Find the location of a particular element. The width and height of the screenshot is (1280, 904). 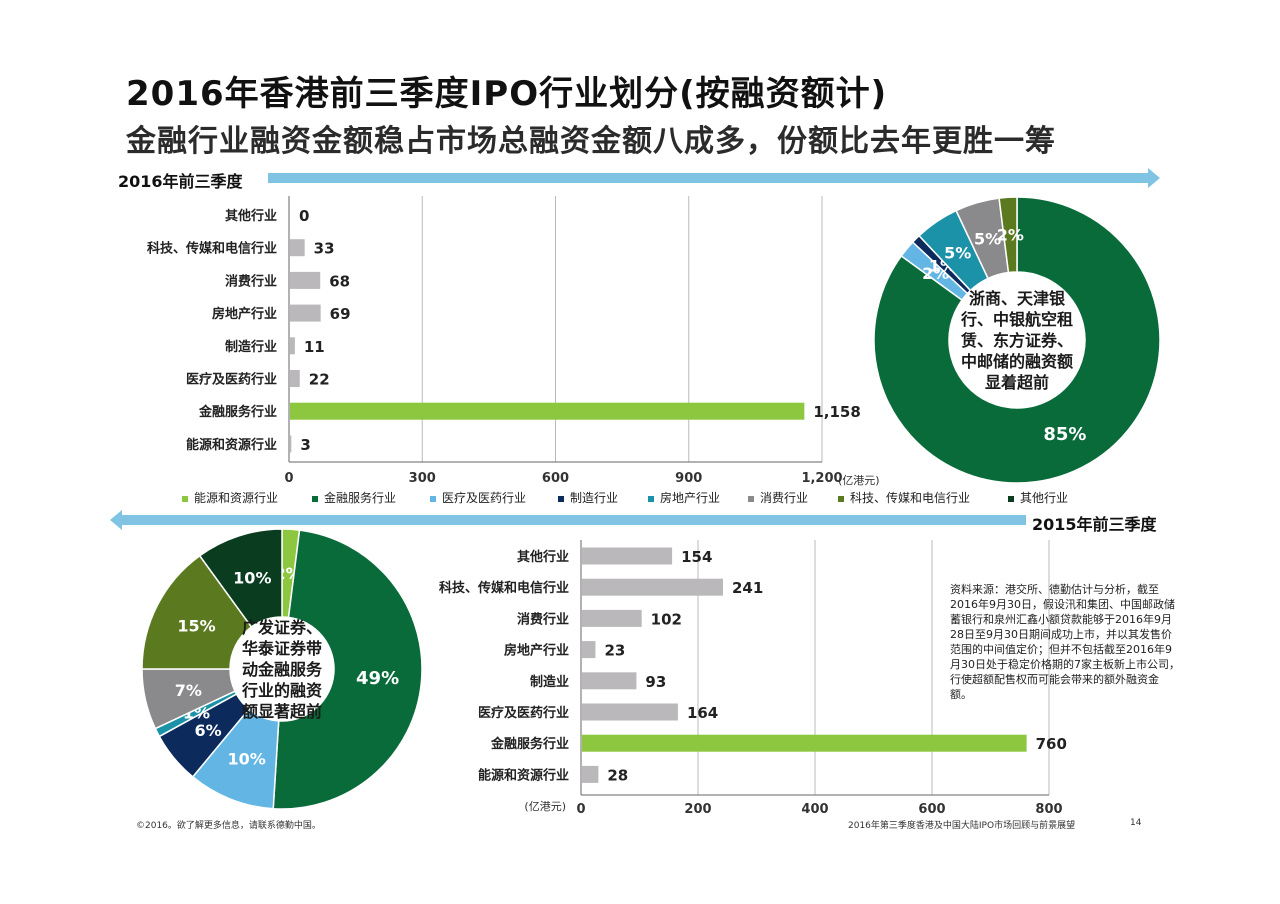

category-label: 制造业 is located at coordinates (549, 682).